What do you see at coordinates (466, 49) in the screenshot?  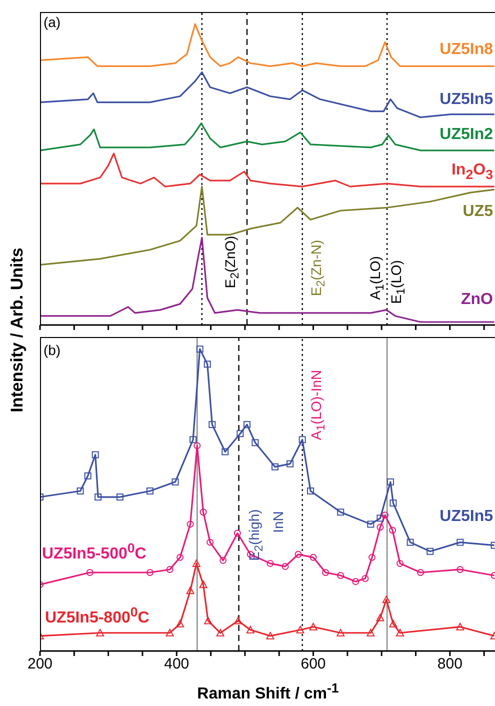 I see `series-label: UZ5In8` at bounding box center [466, 49].